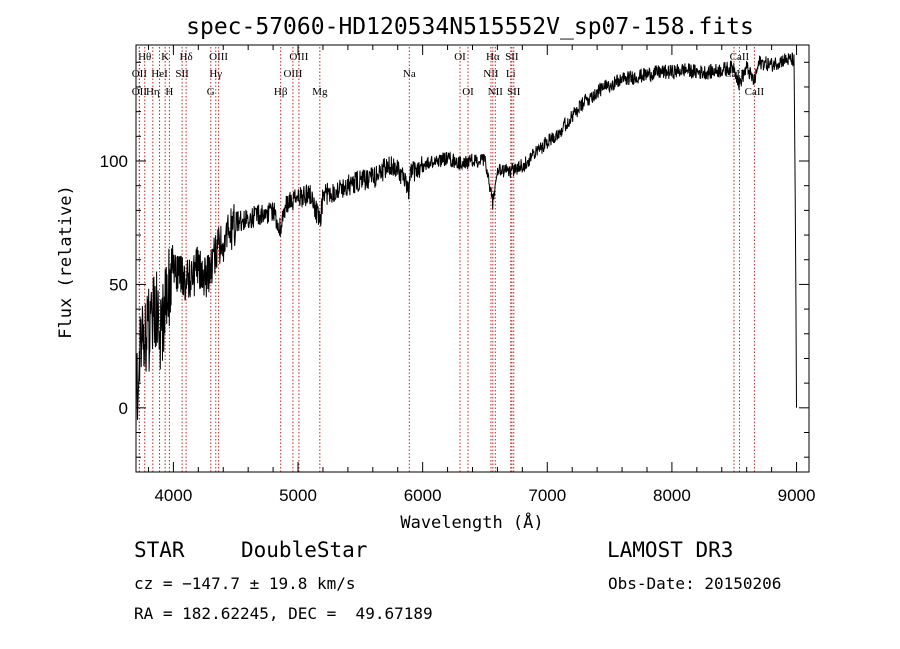 The image size is (900, 649). Describe the element at coordinates (511, 74) in the screenshot. I see `annotation-label: Li` at that location.